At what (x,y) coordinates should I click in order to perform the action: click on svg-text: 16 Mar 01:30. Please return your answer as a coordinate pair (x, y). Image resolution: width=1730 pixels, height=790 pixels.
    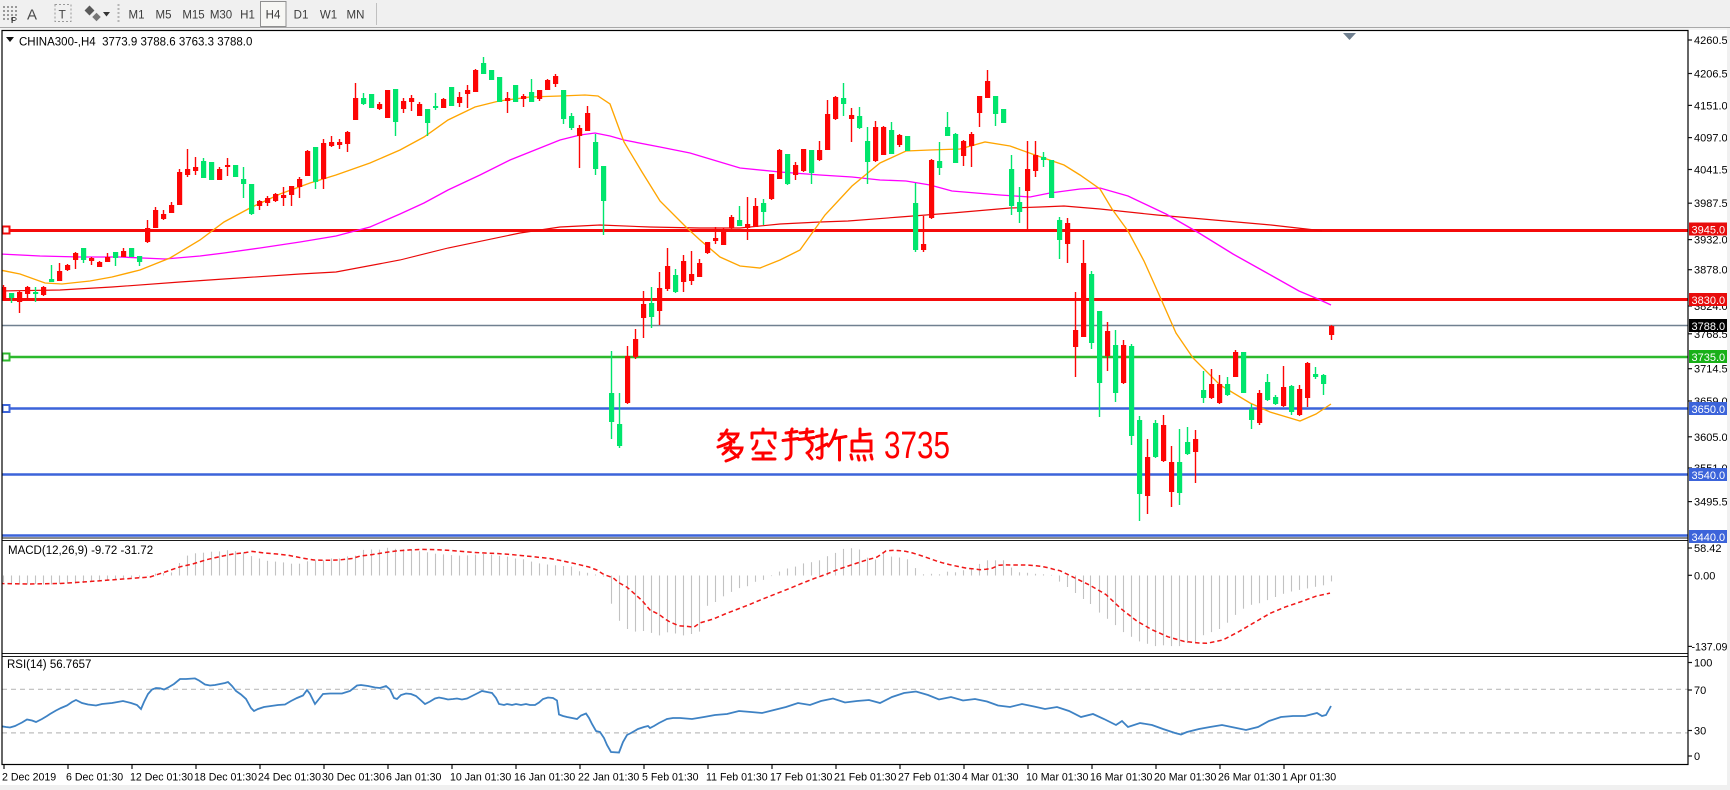
    Looking at the image, I should click on (1121, 778).